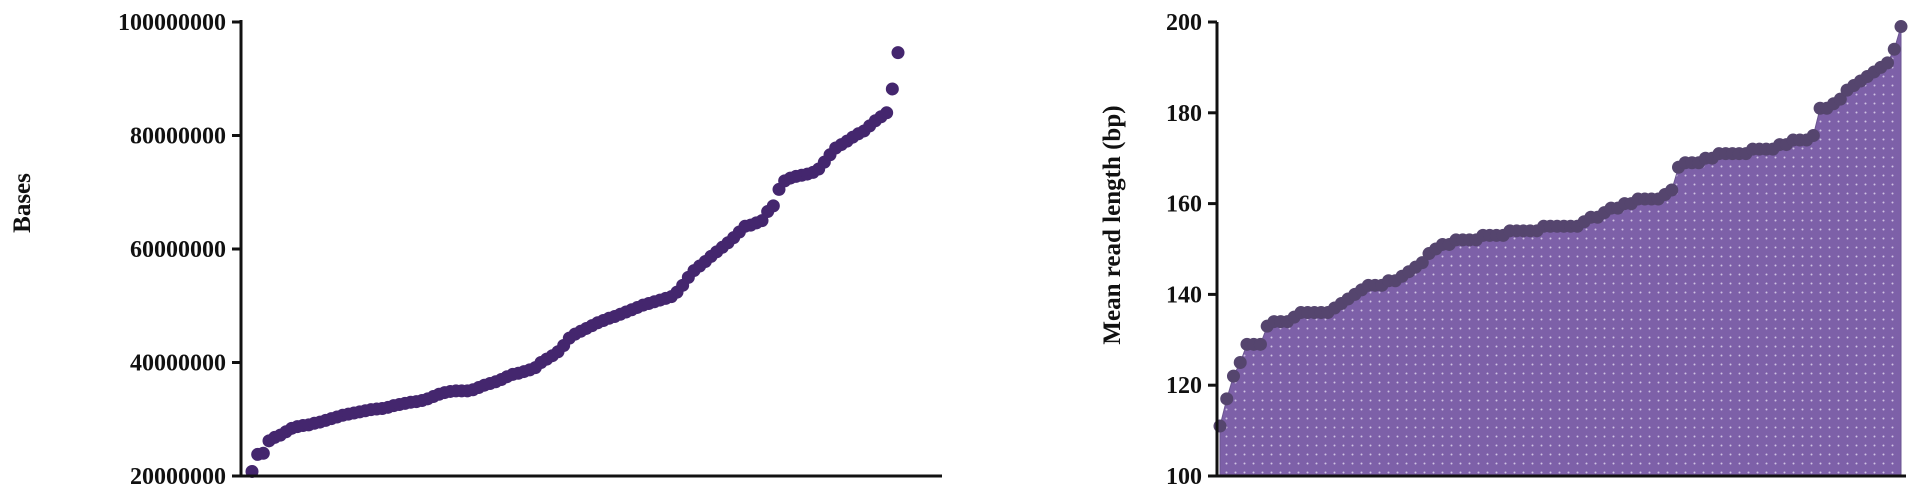 The height and width of the screenshot is (501, 1913). Describe the element at coordinates (1184, 386) in the screenshot. I see `y-tick-label: 120` at that location.